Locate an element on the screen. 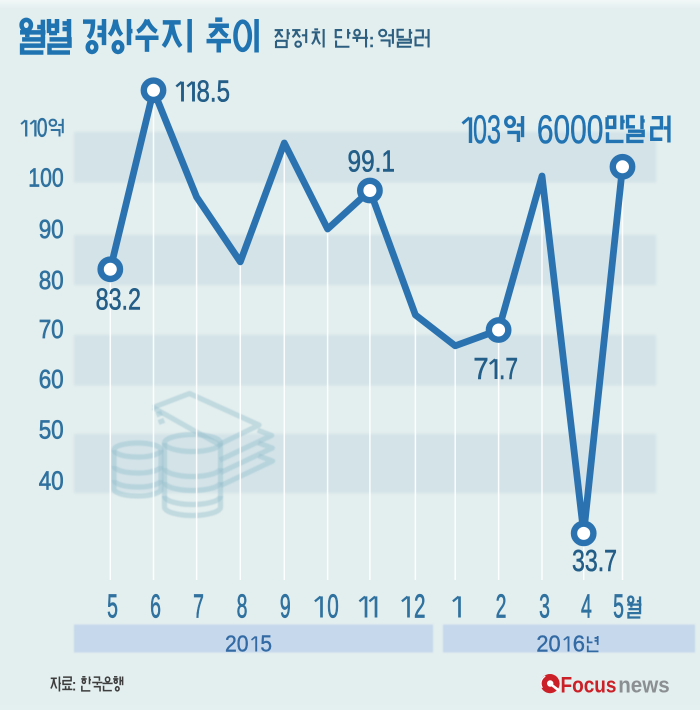 This screenshot has height=710, width=700. svg-text: 33.7 is located at coordinates (594, 560).